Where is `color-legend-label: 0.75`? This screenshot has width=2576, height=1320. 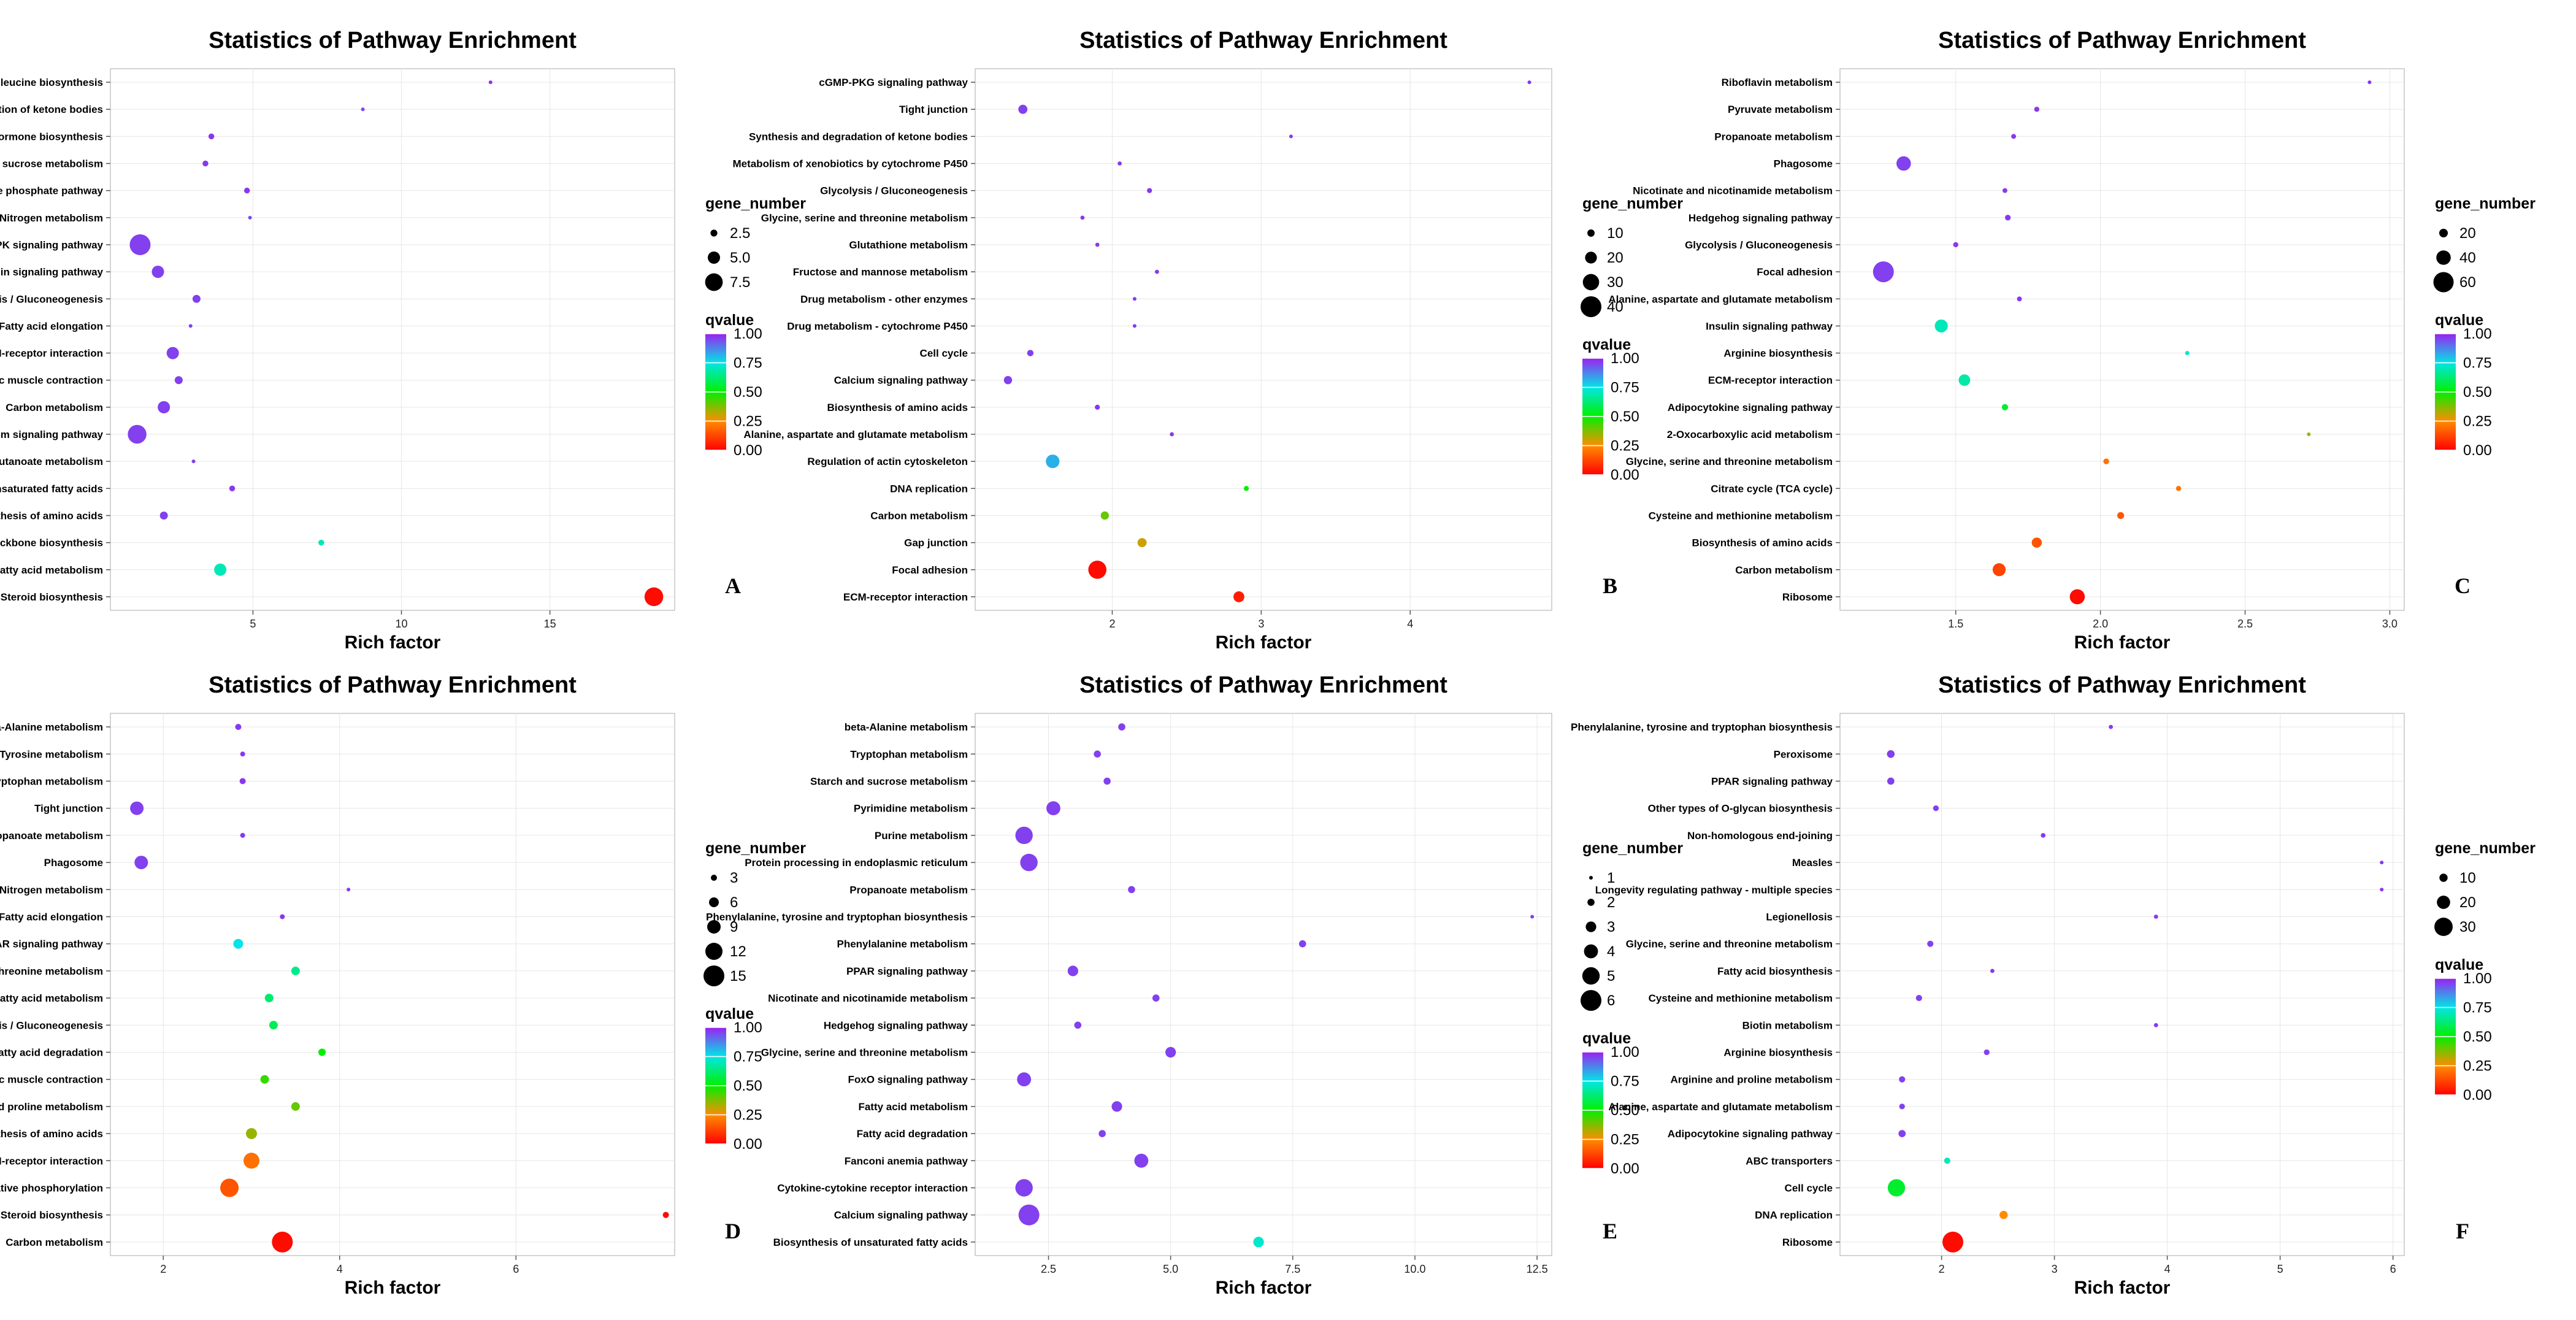
color-legend-label: 0.75 is located at coordinates (748, 1057).